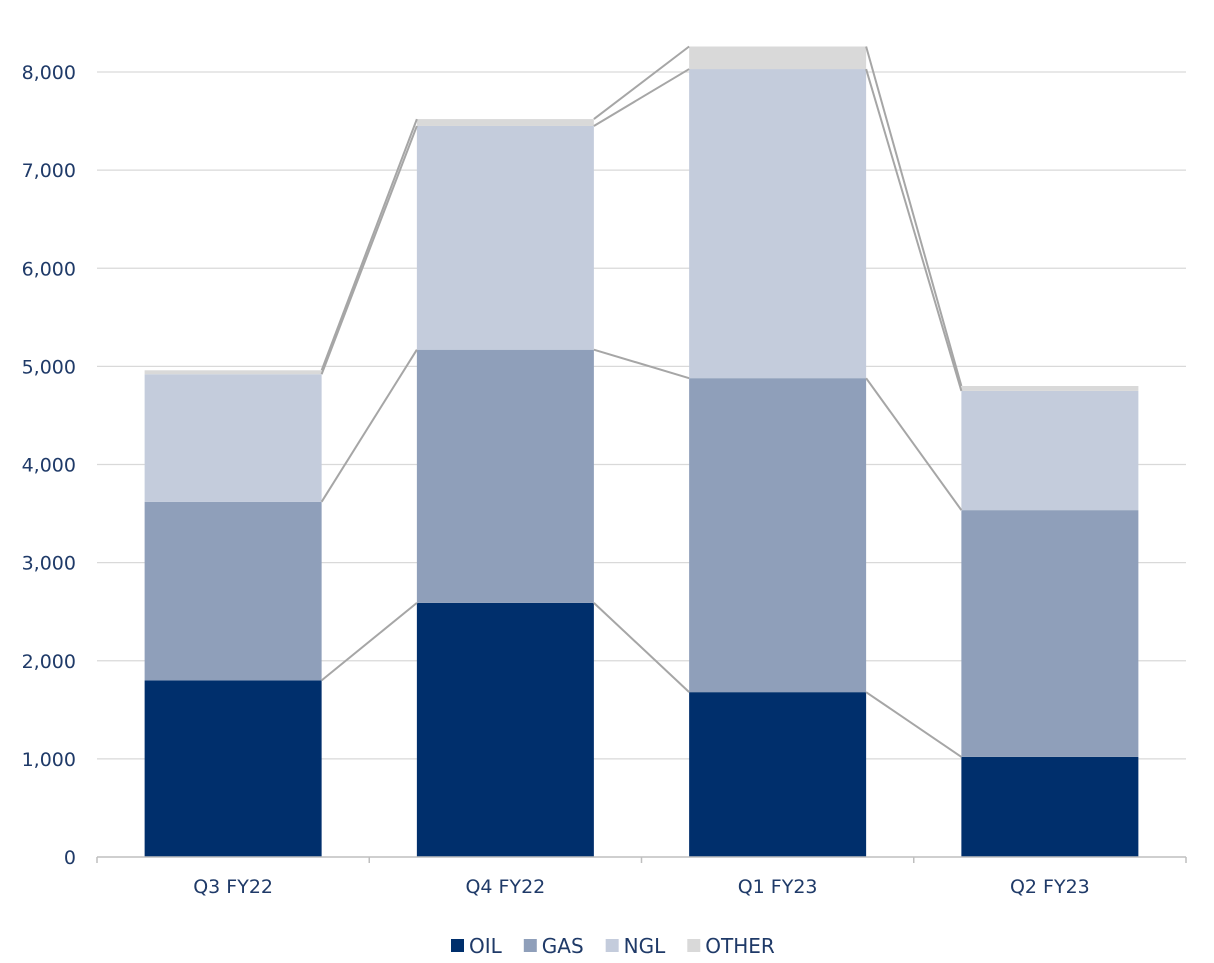 This screenshot has width=1214, height=963. What do you see at coordinates (486, 946) in the screenshot?
I see `legend-label-oil: OIL` at bounding box center [486, 946].